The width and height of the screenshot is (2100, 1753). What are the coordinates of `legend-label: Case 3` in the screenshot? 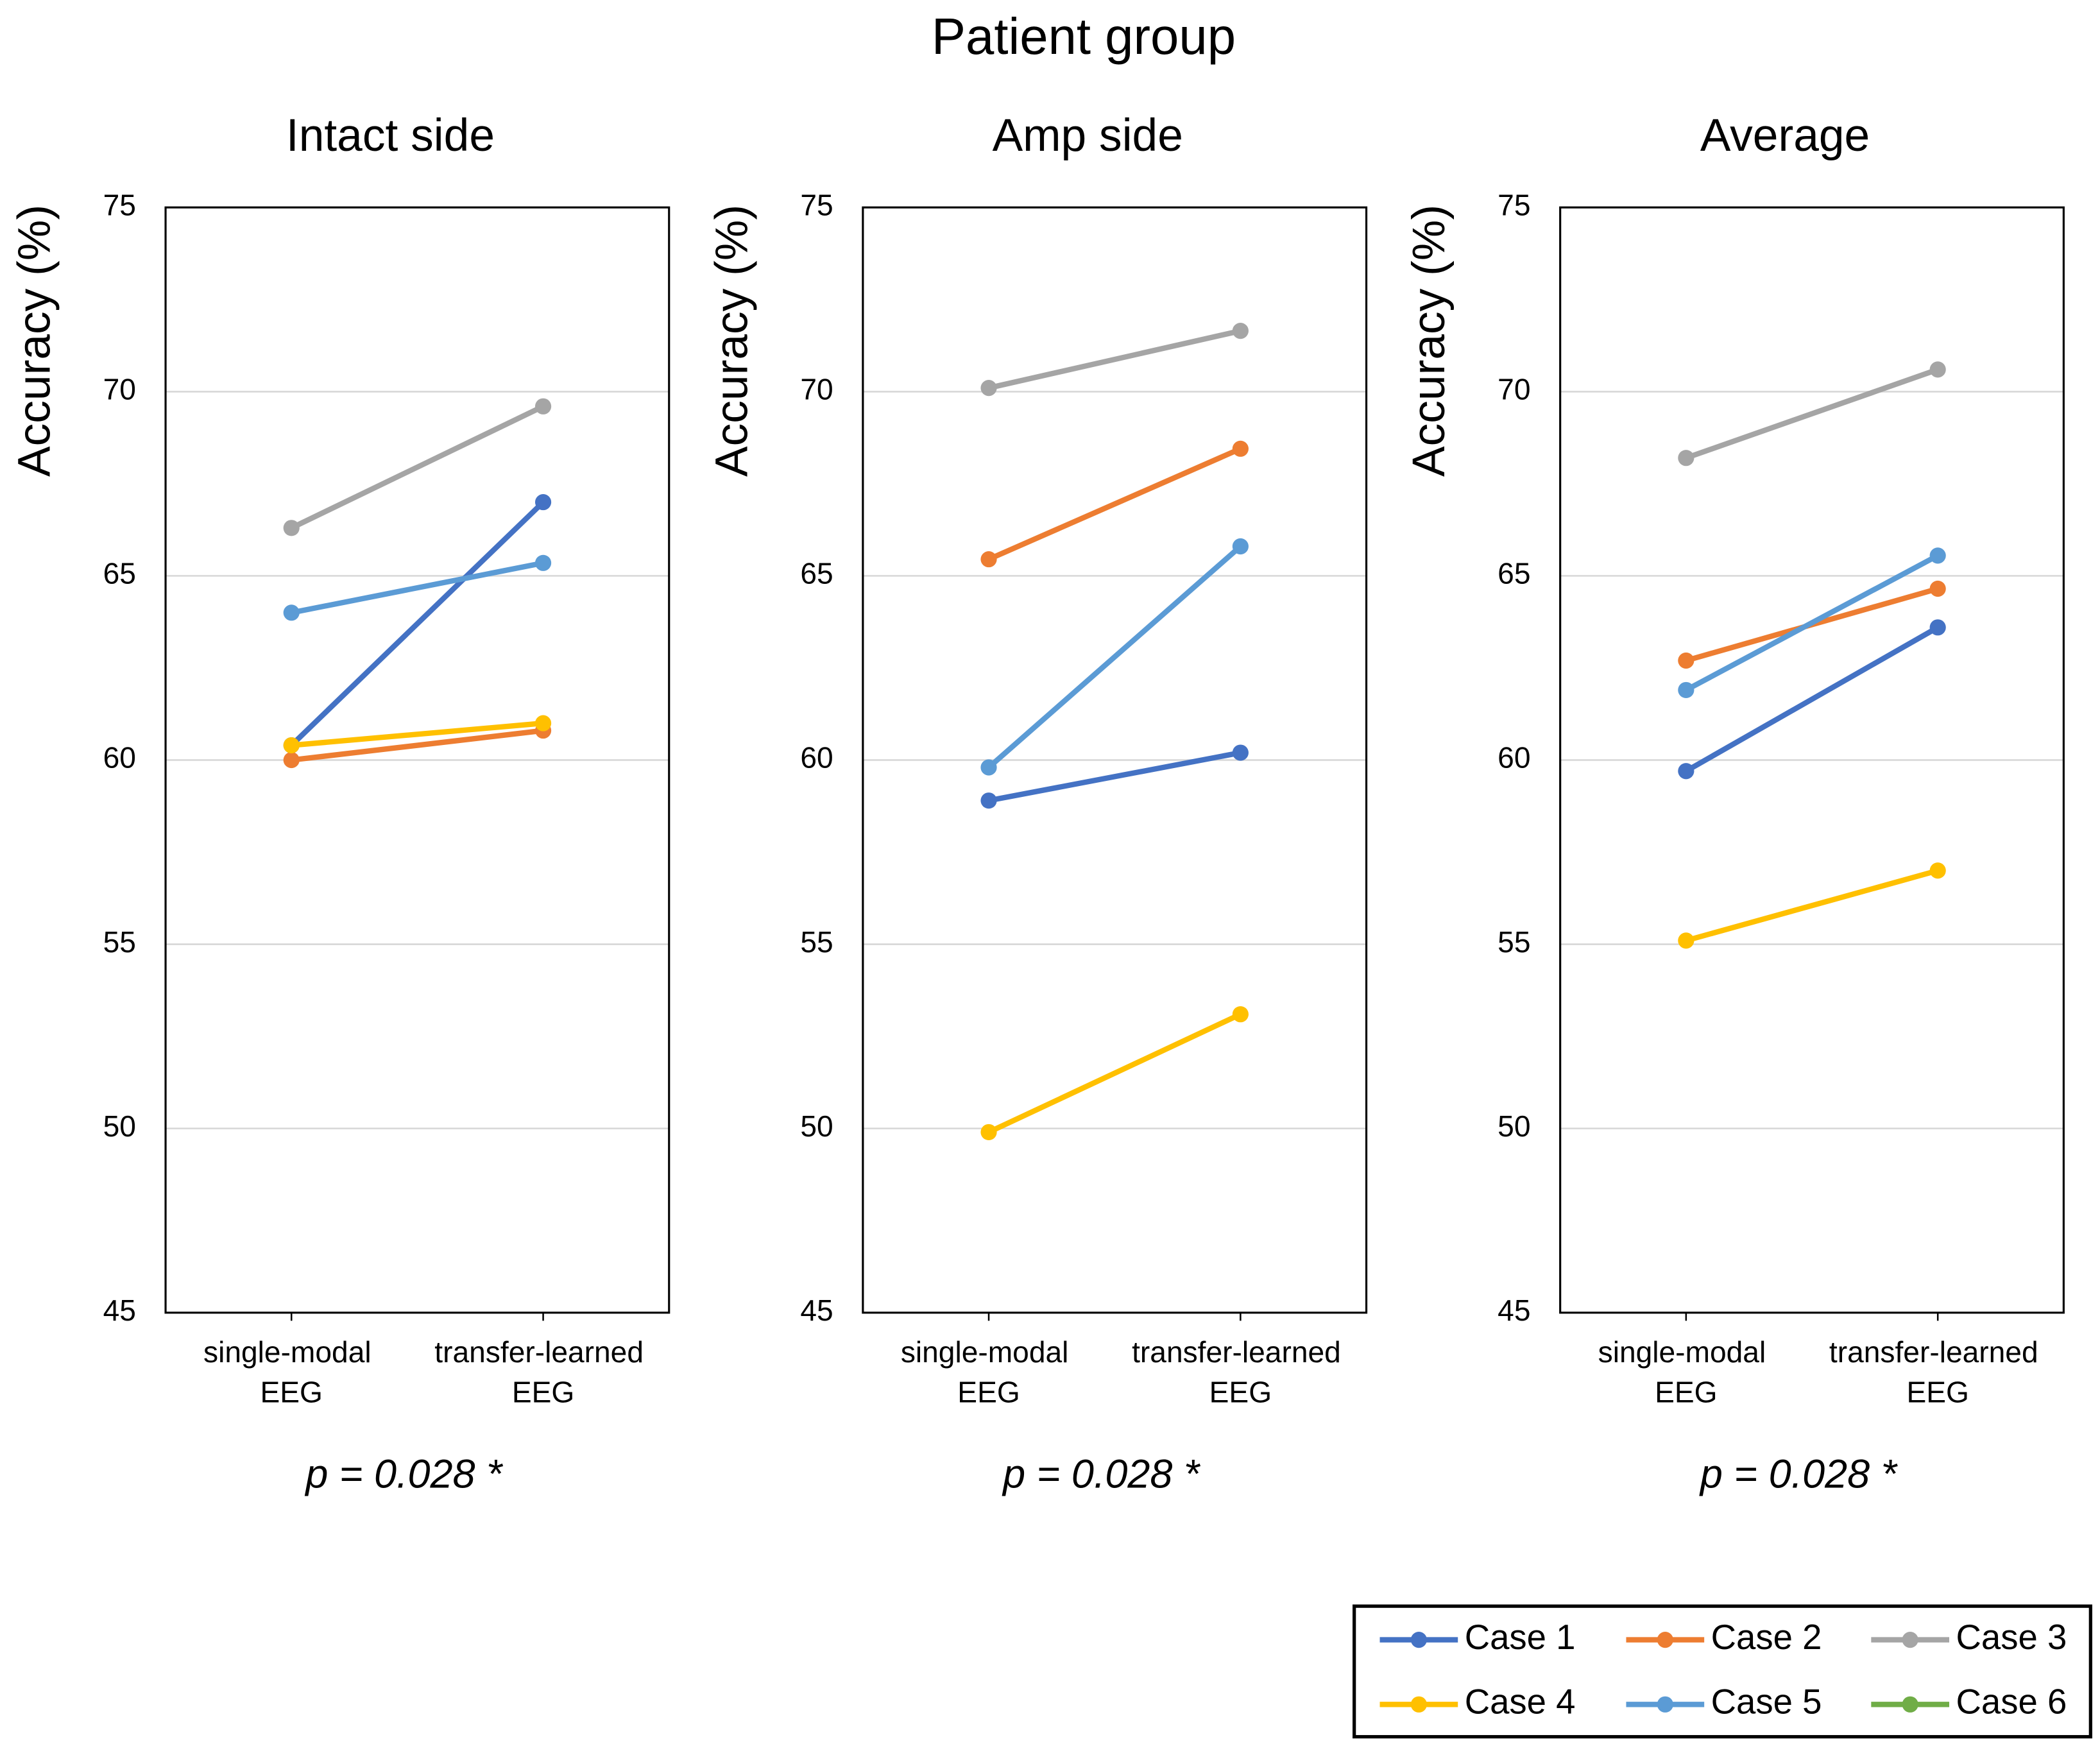 It's located at (2011, 1637).